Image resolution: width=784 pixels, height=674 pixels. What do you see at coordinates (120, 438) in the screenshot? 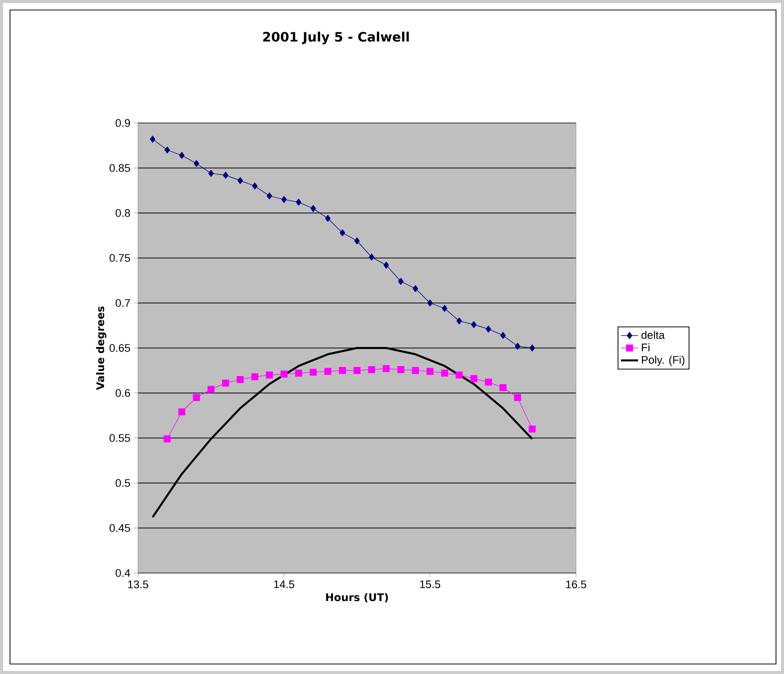
I see `y-tick-label: 0.55` at bounding box center [120, 438].